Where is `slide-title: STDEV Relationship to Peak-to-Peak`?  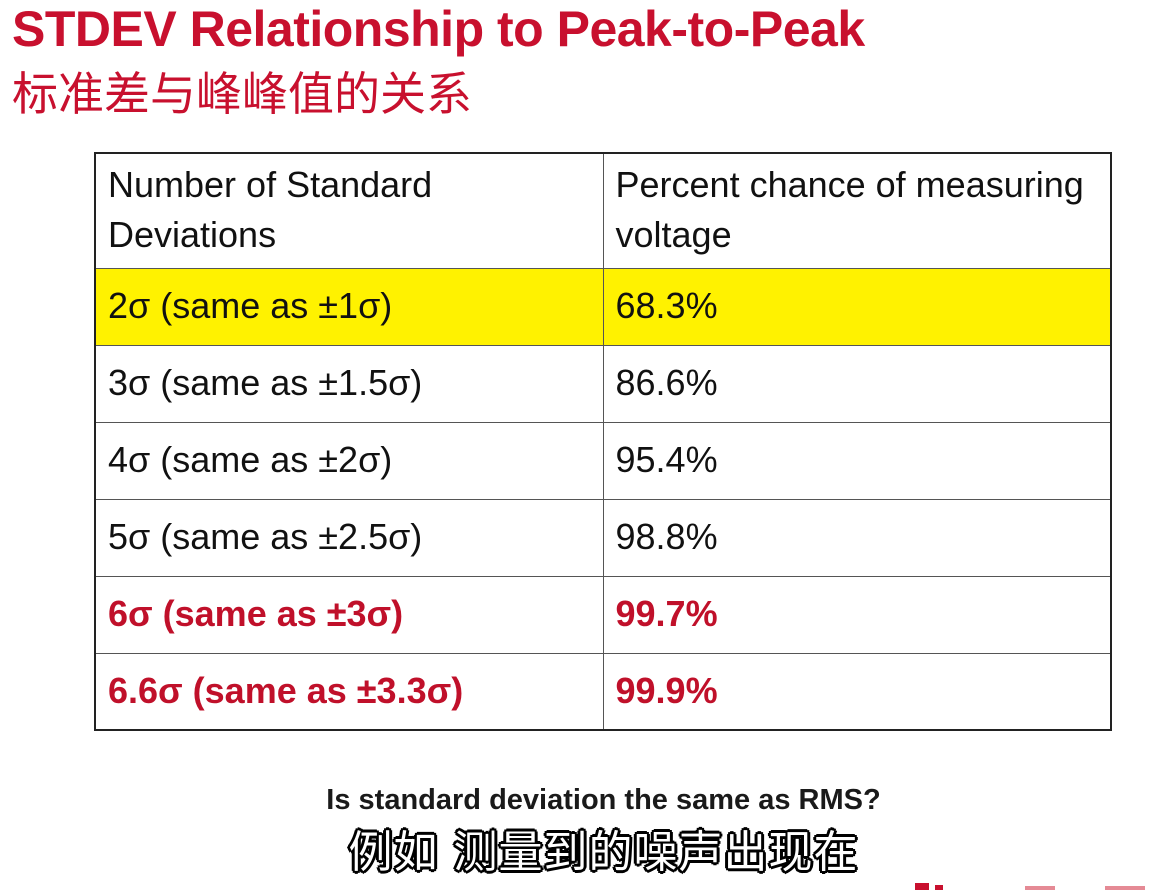
slide-title: STDEV Relationship to Peak-to-Peak is located at coordinates (438, 29).